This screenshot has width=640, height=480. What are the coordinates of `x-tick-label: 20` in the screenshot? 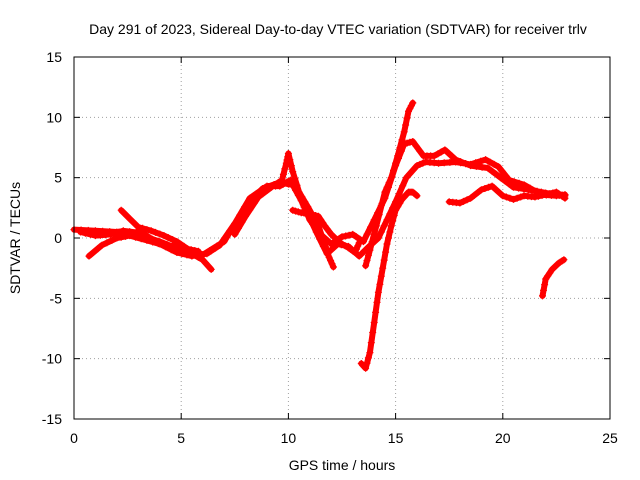 It's located at (503, 438).